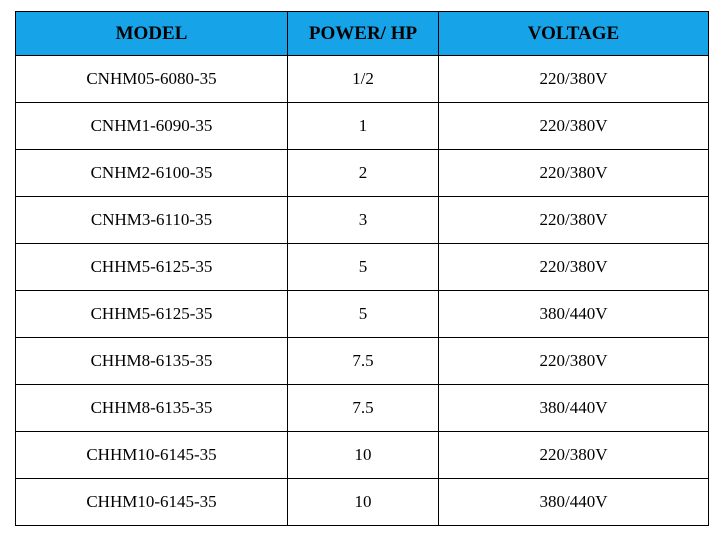 This screenshot has width=719, height=540. I want to click on table-cell: CNHM1-6090-35, so click(151, 126).